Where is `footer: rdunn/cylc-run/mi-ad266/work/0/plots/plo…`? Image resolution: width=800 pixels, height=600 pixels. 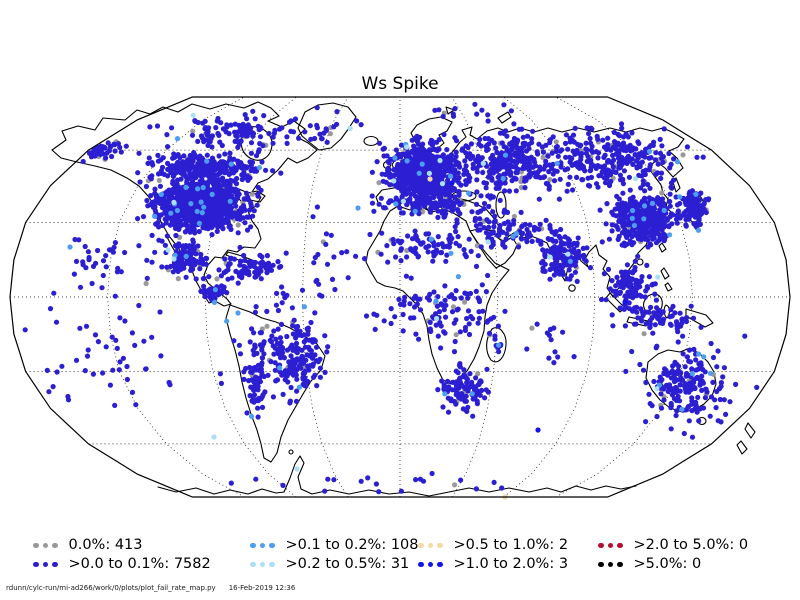
footer: rdunn/cylc-run/mi-ad266/work/0/plots/plo… is located at coordinates (150, 588).